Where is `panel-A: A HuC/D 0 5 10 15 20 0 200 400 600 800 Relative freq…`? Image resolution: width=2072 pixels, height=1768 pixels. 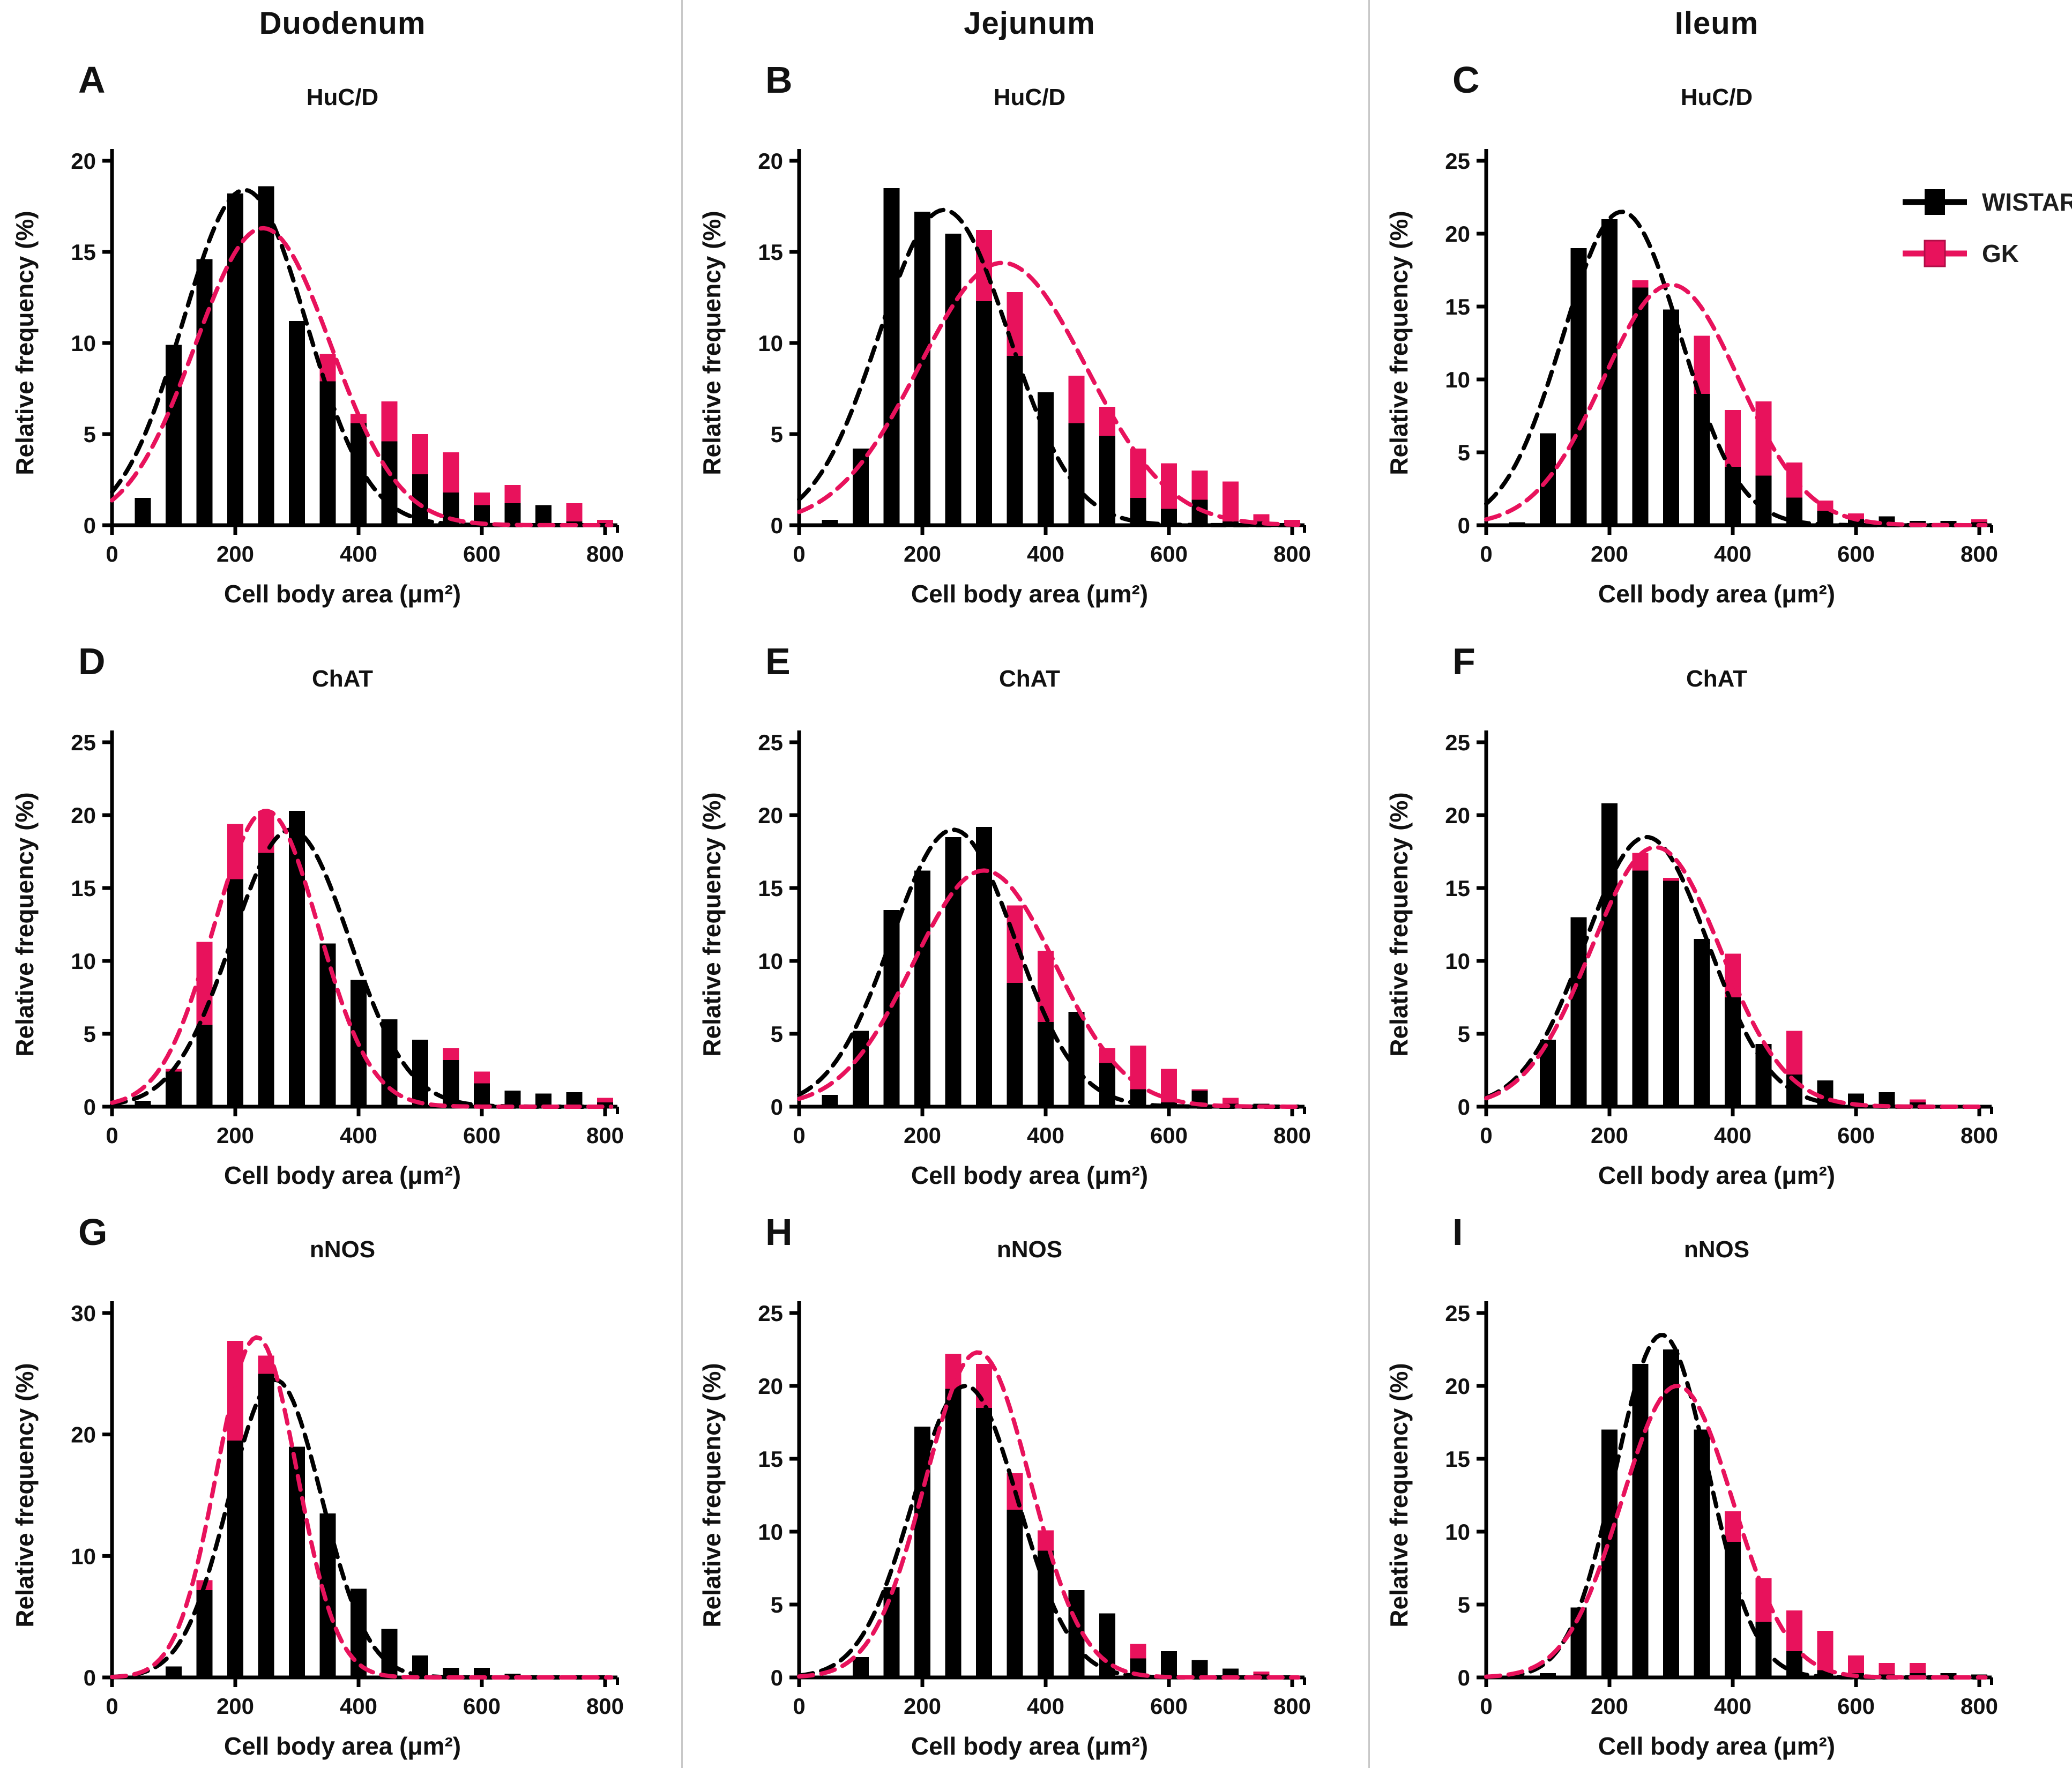 panel-A: A HuC/D 0 5 10 15 20 0 200 400 600 800 Relative freq… is located at coordinates (342, 335).